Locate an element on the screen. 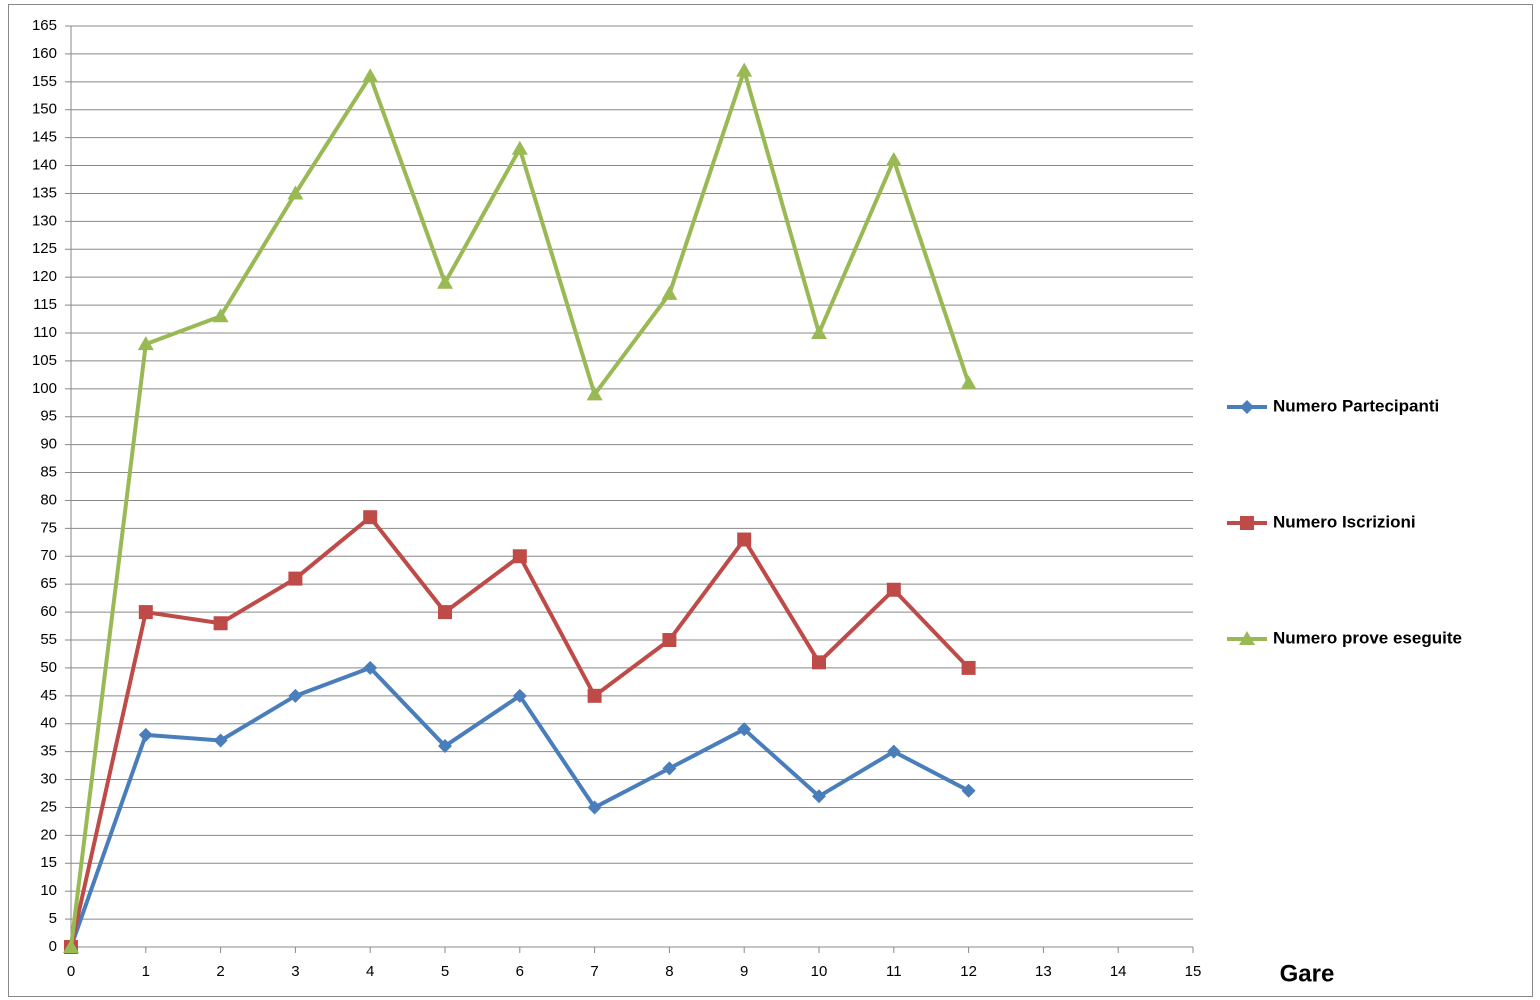 The image size is (1540, 1000). y-tick-label: 45 is located at coordinates (48, 695).